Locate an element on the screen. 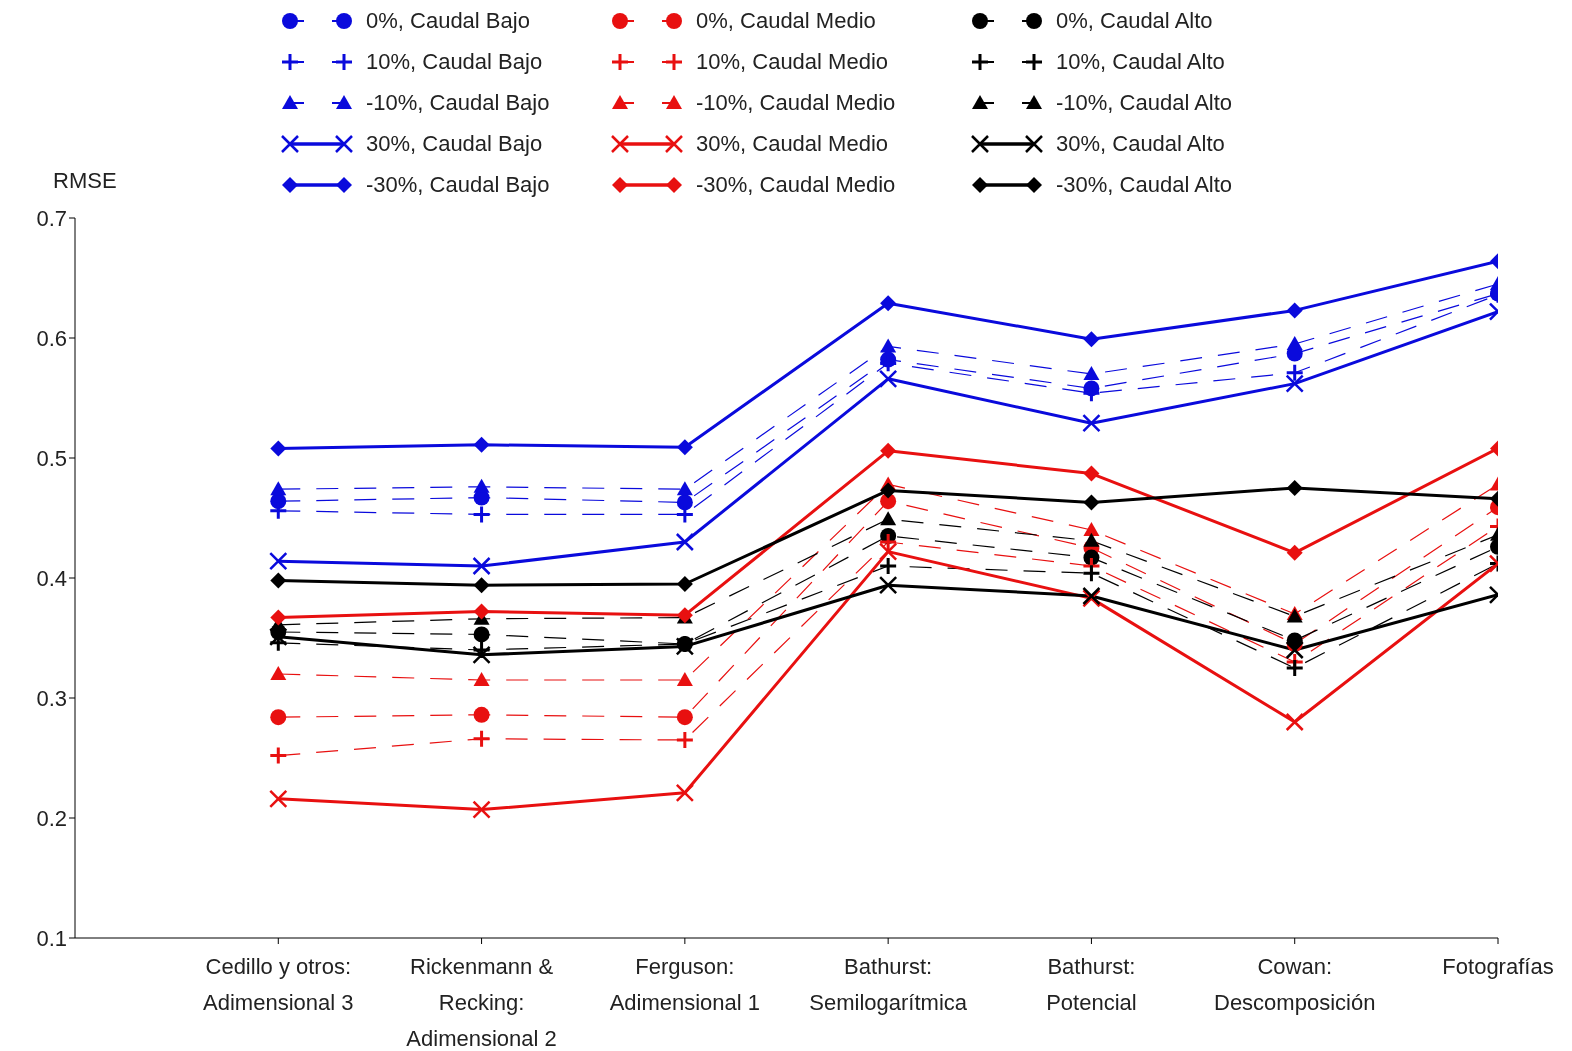 This screenshot has height=1051, width=1572. y-tick-label: 0.5 is located at coordinates (51, 458).